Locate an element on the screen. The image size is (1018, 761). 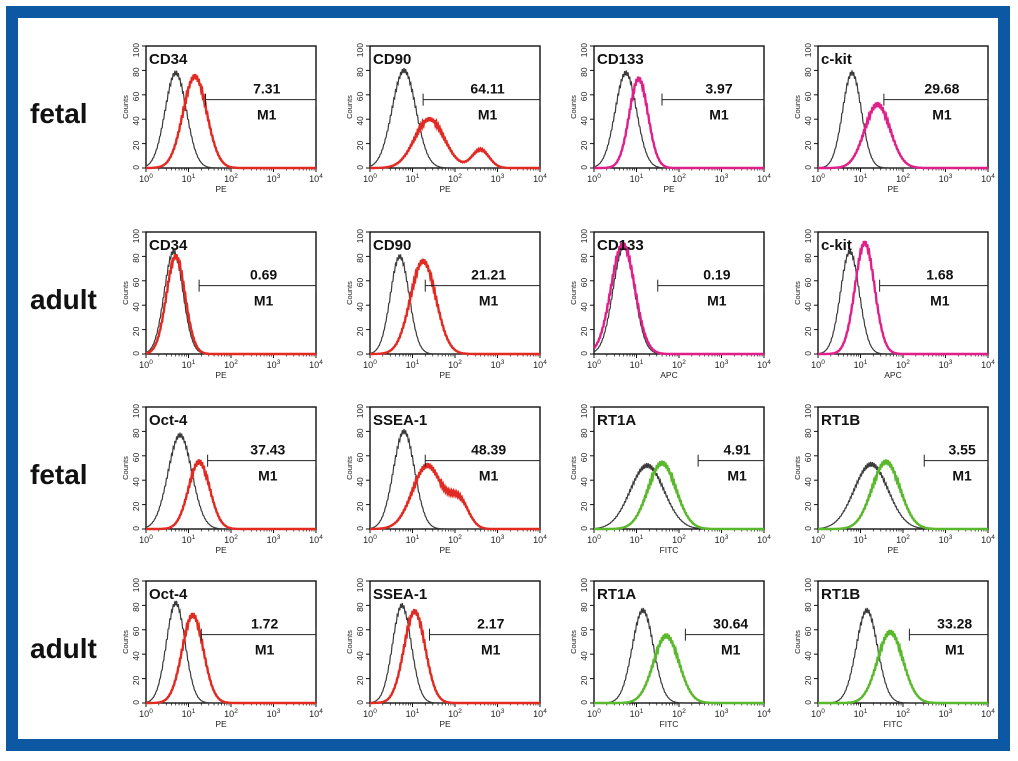
gate-percent: 3.55 is located at coordinates (962, 450).